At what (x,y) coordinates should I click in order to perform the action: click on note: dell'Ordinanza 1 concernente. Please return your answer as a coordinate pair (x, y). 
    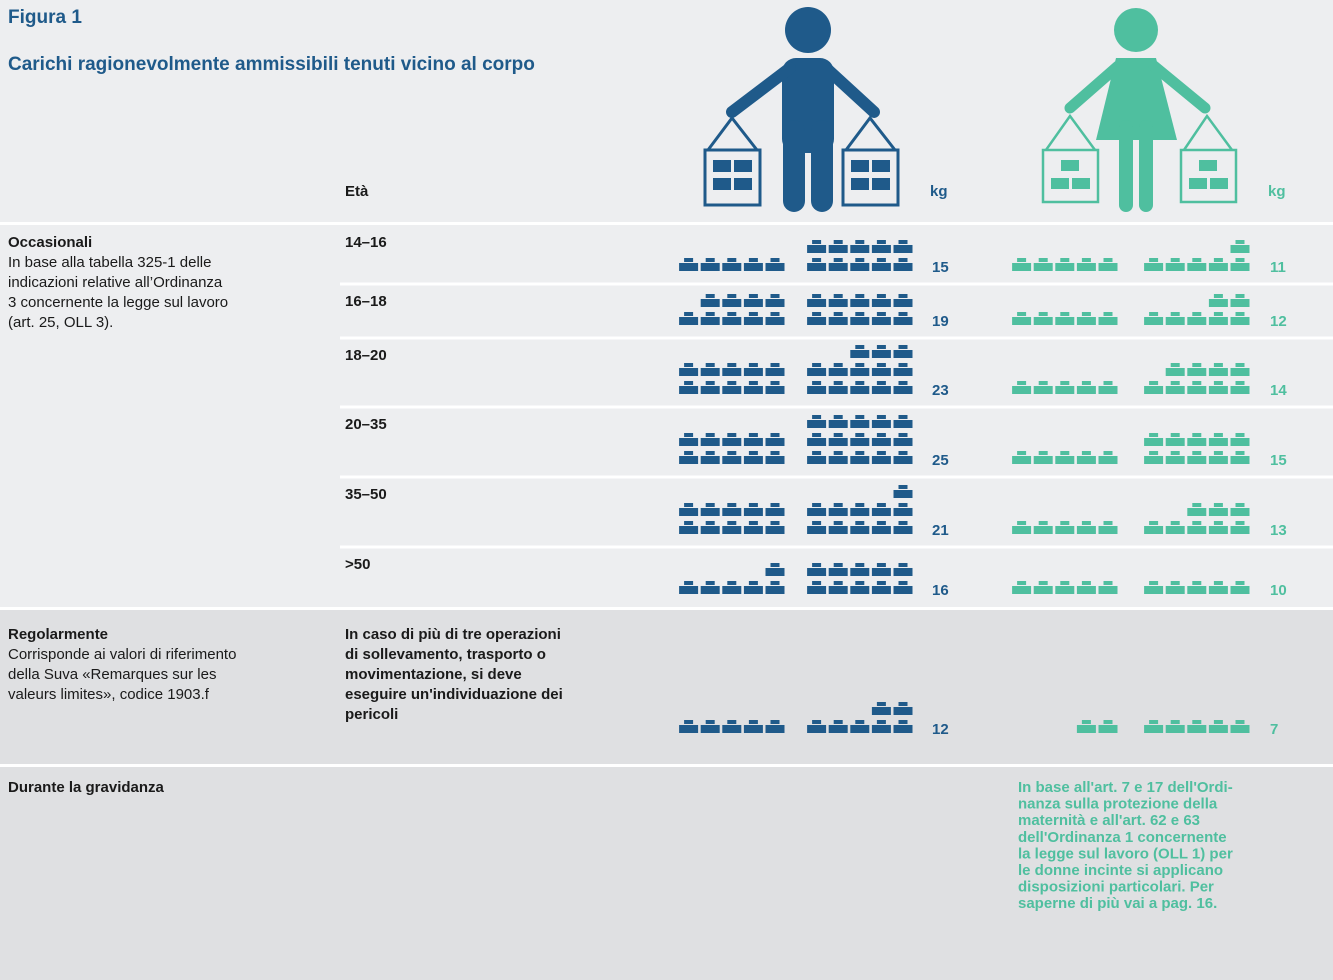
    Looking at the image, I should click on (1122, 837).